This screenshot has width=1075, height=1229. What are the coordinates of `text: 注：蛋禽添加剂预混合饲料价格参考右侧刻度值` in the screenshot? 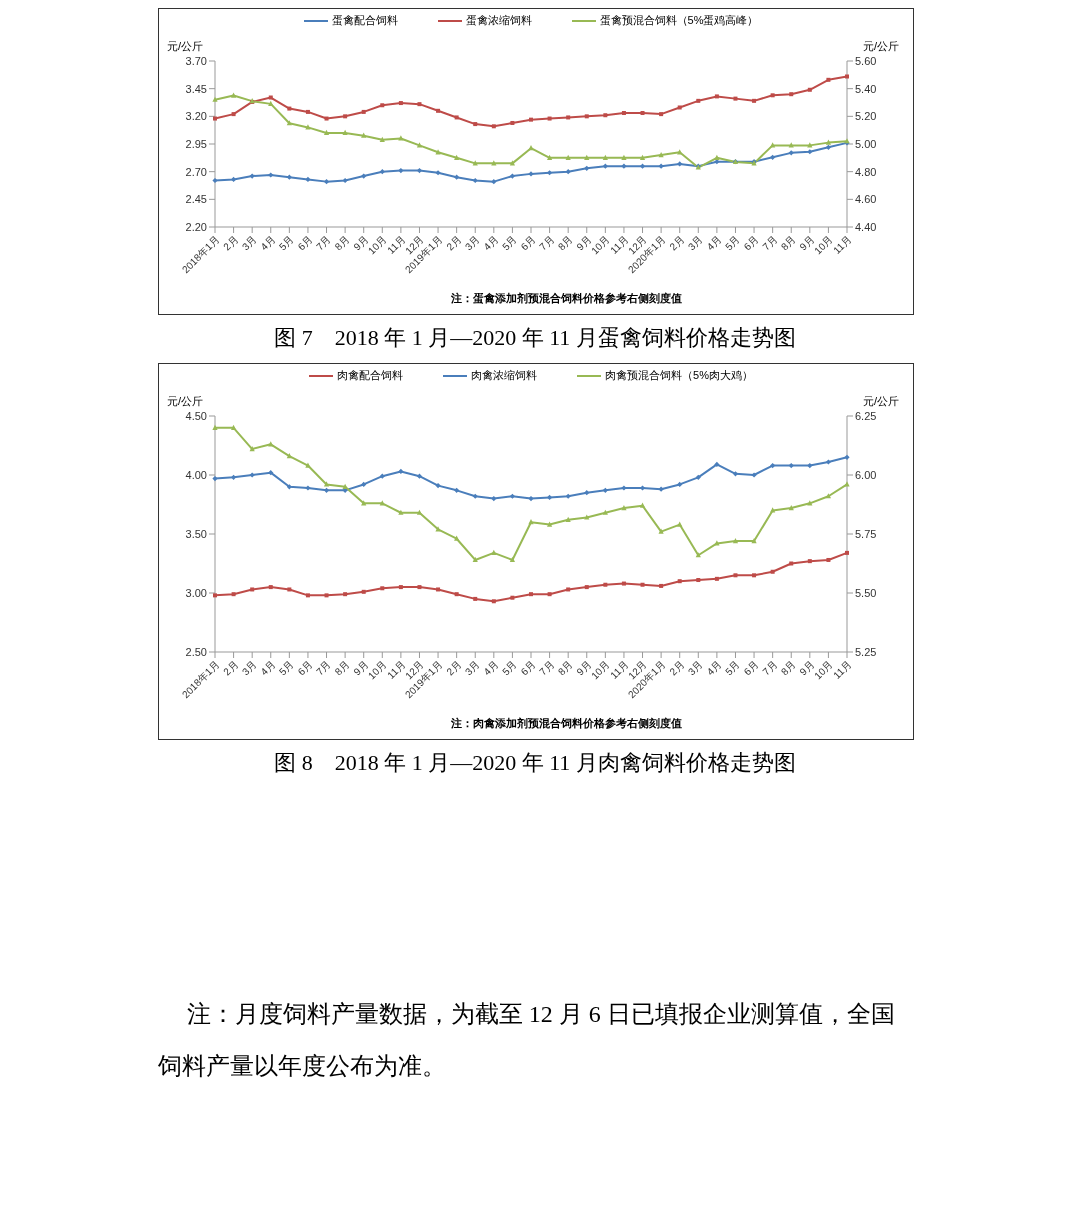 It's located at (566, 298).